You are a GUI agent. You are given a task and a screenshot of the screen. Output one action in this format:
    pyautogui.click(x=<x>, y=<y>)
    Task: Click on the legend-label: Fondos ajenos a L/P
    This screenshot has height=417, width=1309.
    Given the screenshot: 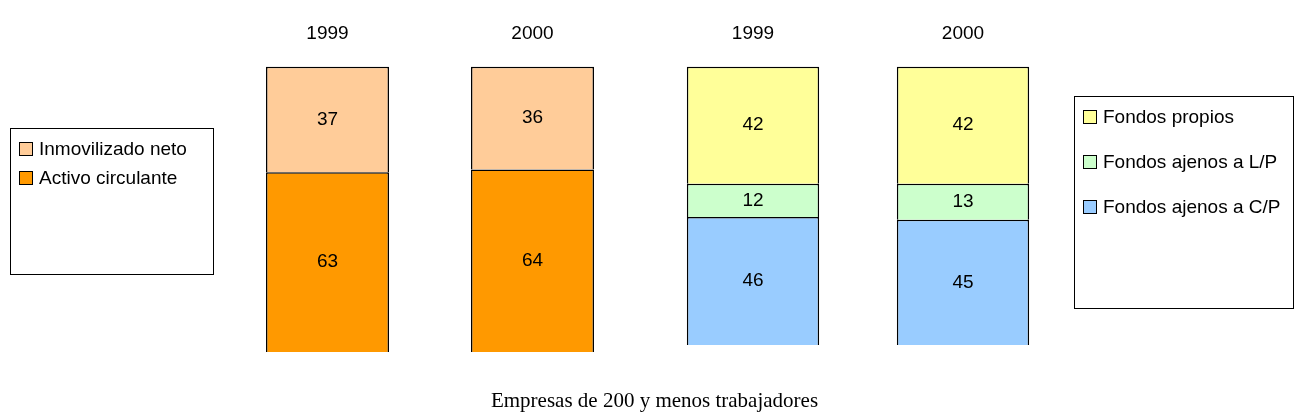 What is the action you would take?
    pyautogui.click(x=1190, y=161)
    